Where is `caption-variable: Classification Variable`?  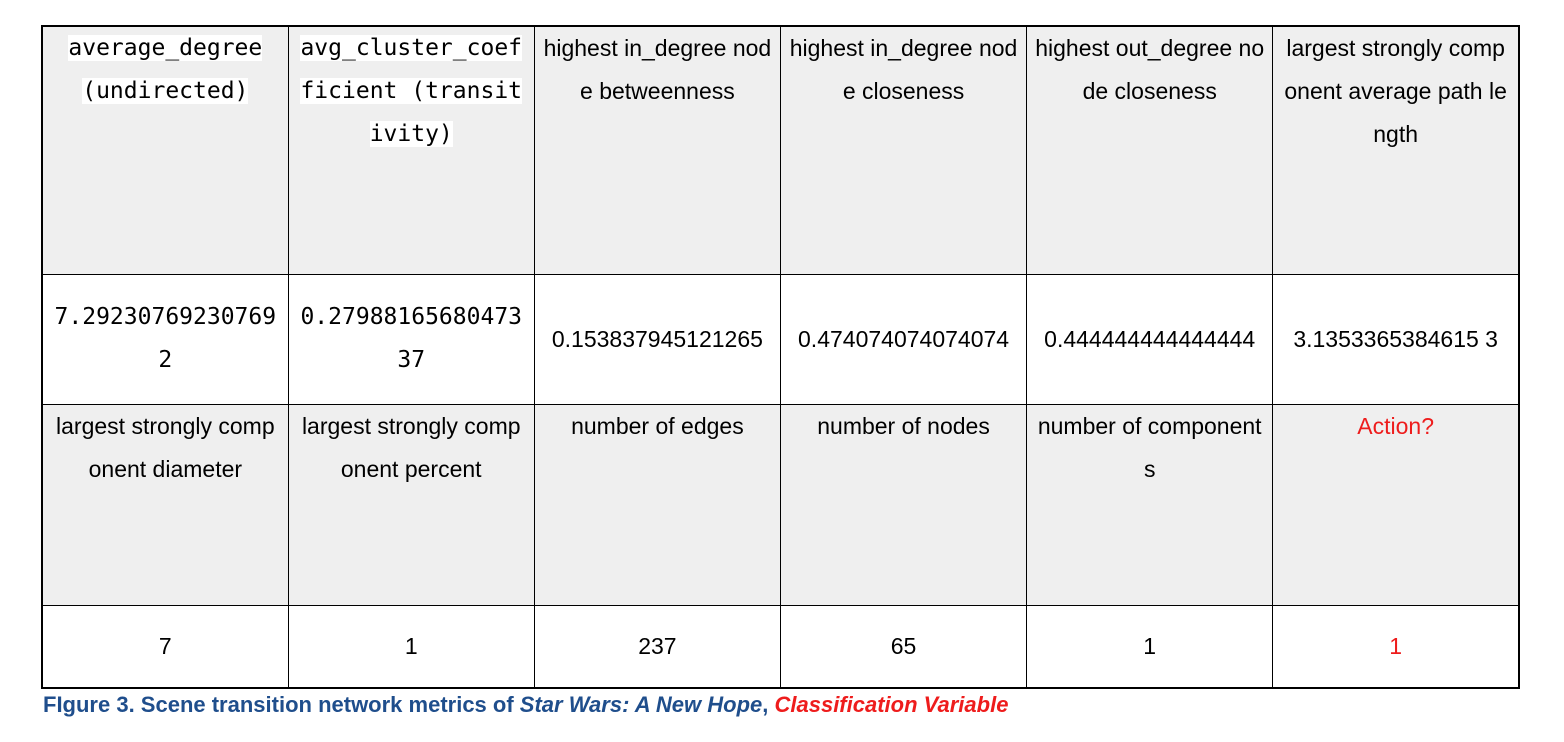
caption-variable: Classification Variable is located at coordinates (891, 704).